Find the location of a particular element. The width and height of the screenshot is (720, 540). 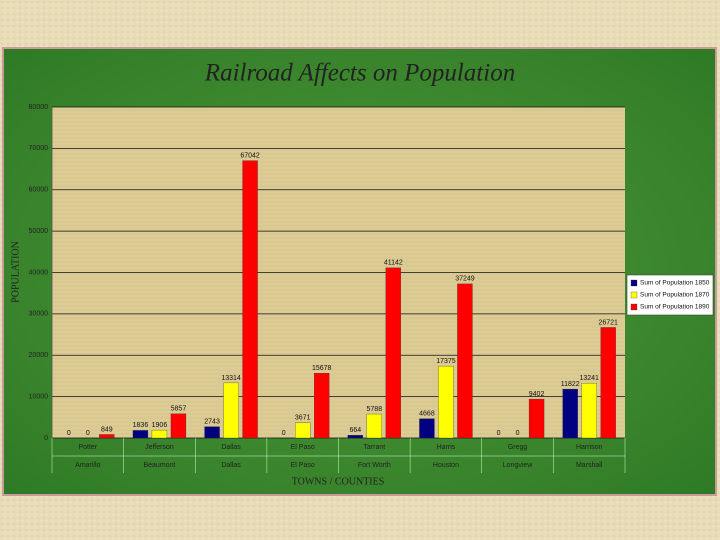

data-label: 4668 is located at coordinates (427, 414).